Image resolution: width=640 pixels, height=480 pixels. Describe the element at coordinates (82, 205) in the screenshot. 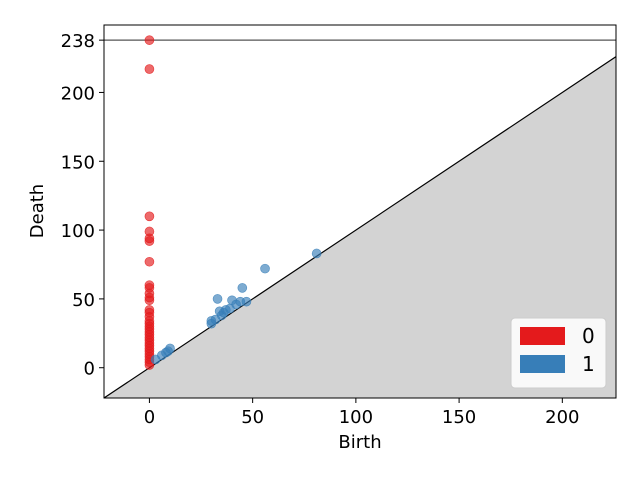

I see `y-axis: 0 50 100 150 200 238` at that location.